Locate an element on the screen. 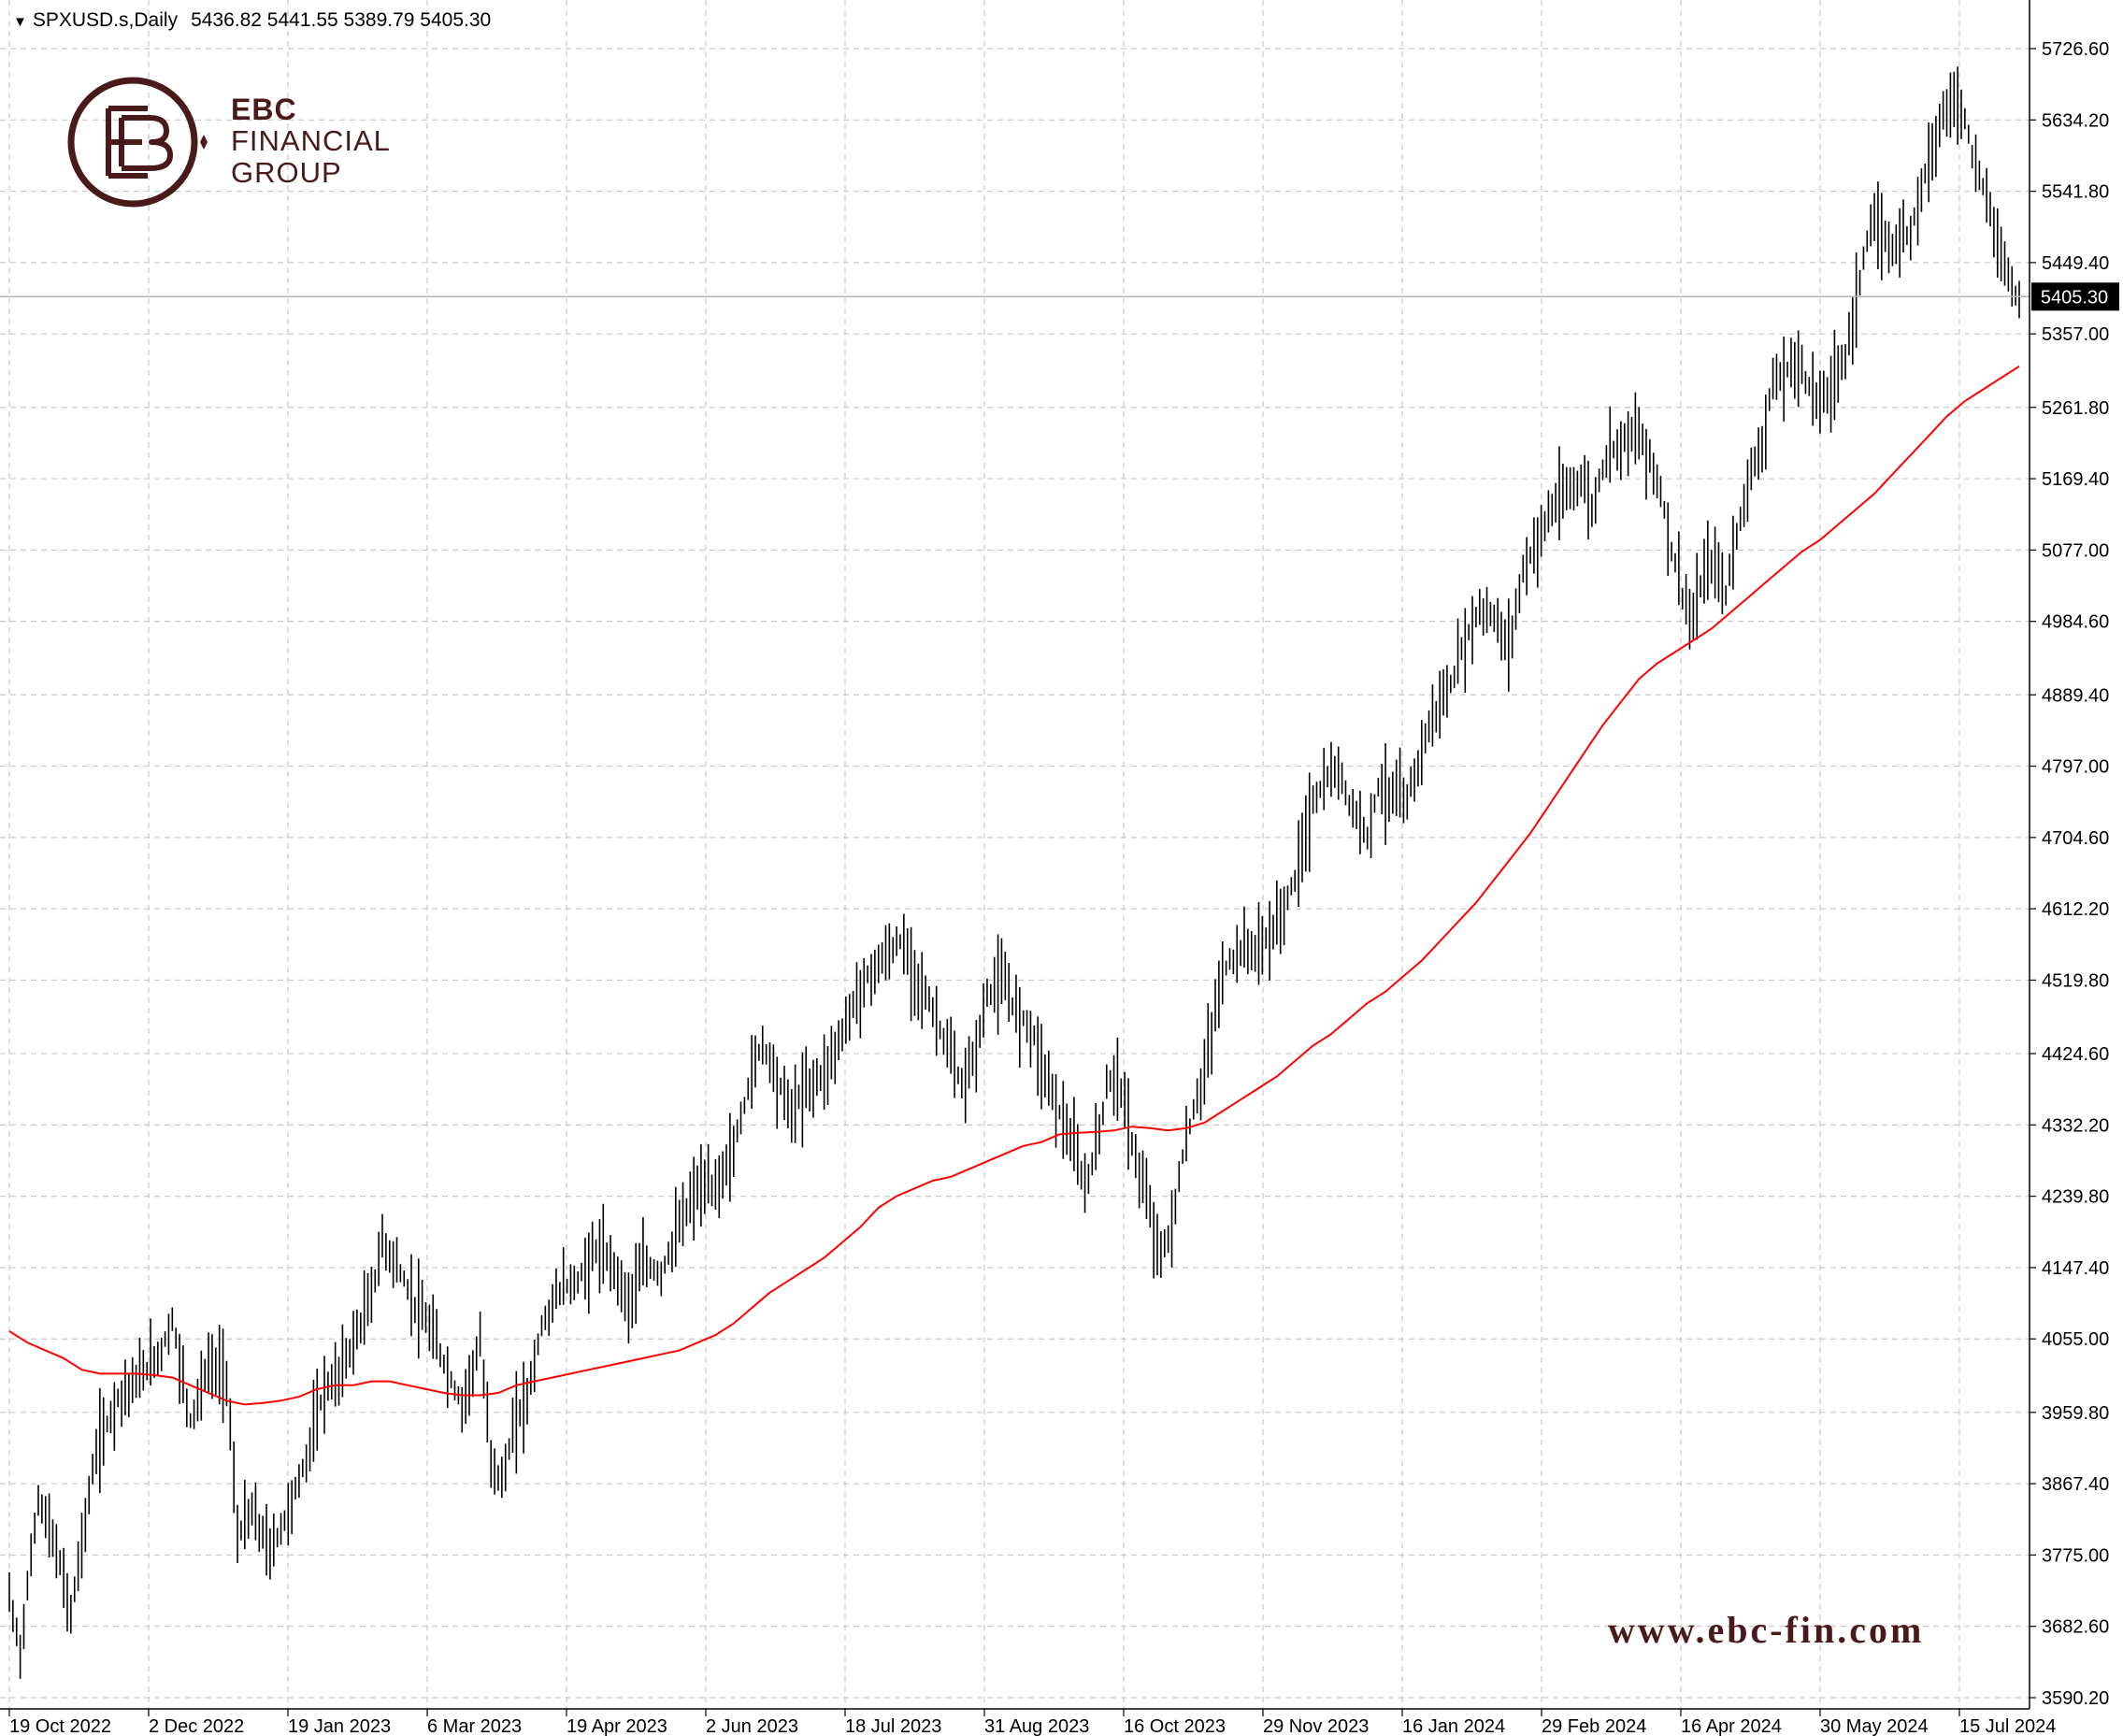  current-price-tag: 5405.30 is located at coordinates (2075, 296).